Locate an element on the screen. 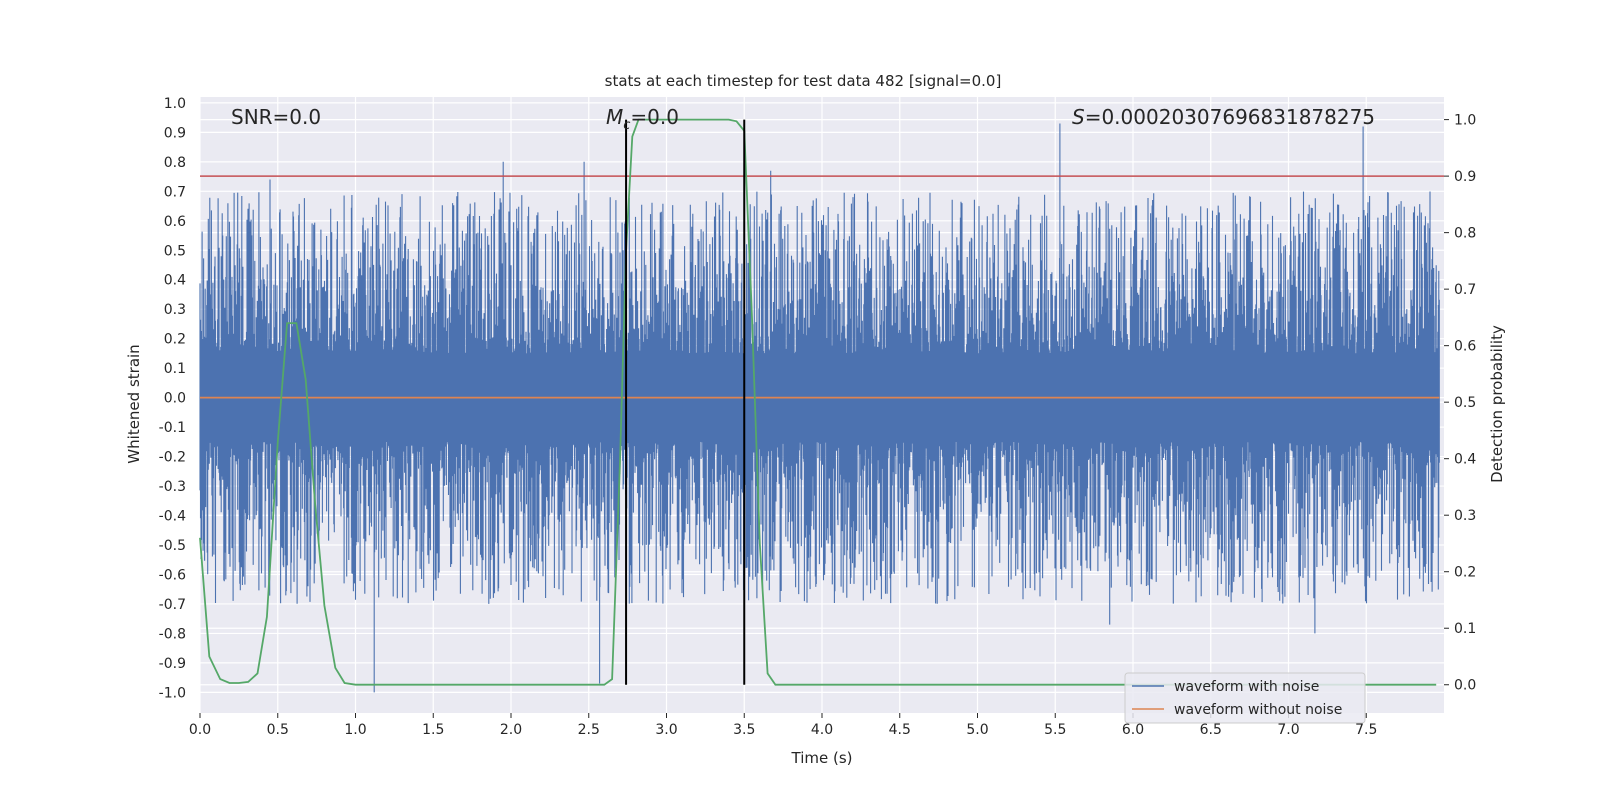  legend-label-clean: waveform without noise is located at coordinates (1258, 710).